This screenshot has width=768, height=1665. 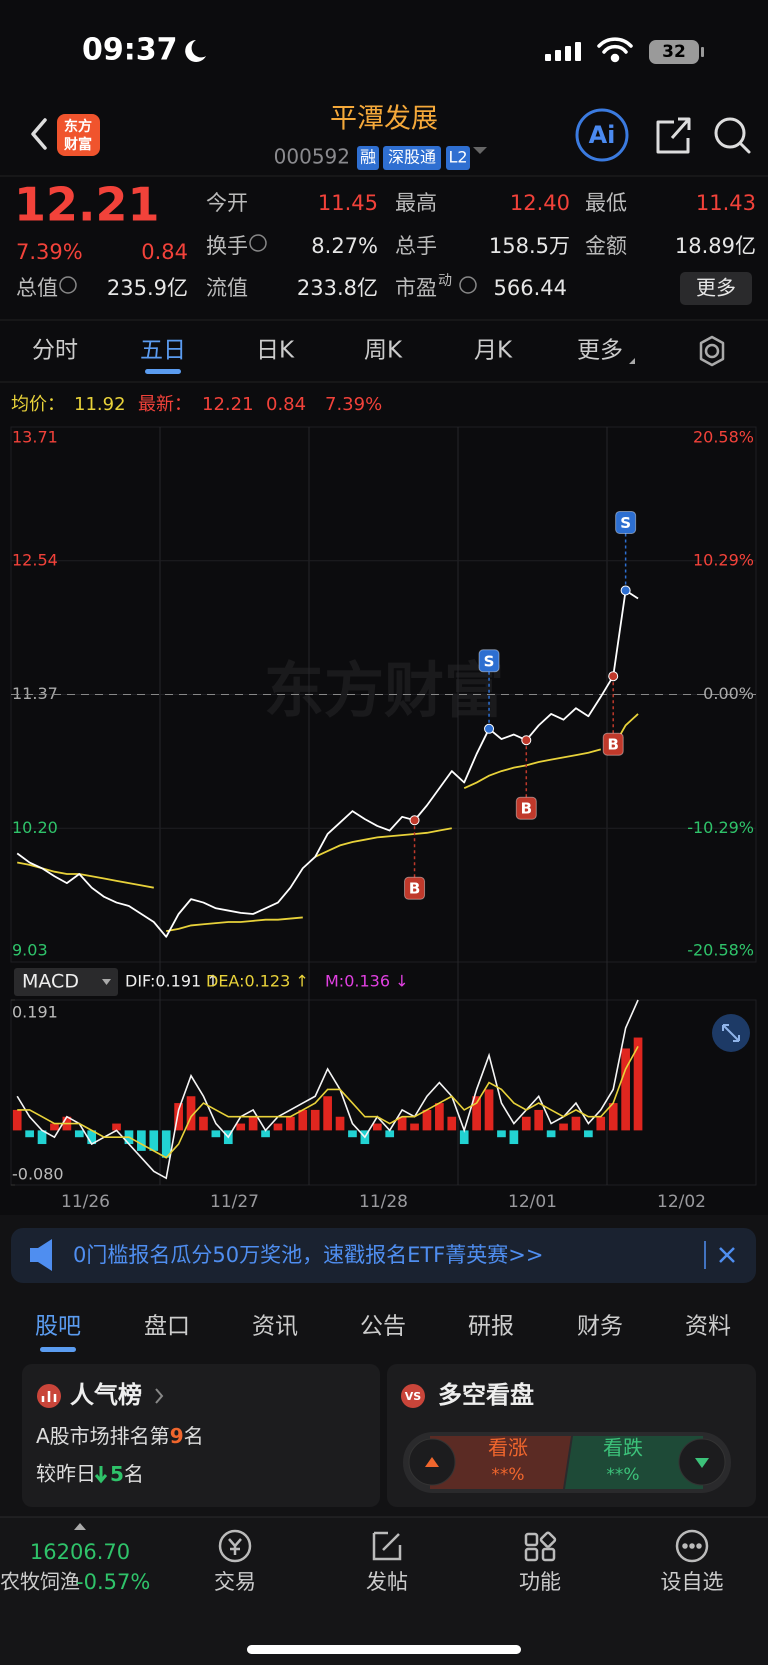 What do you see at coordinates (35, 693) in the screenshot?
I see `y-tick-label: 11.37` at bounding box center [35, 693].